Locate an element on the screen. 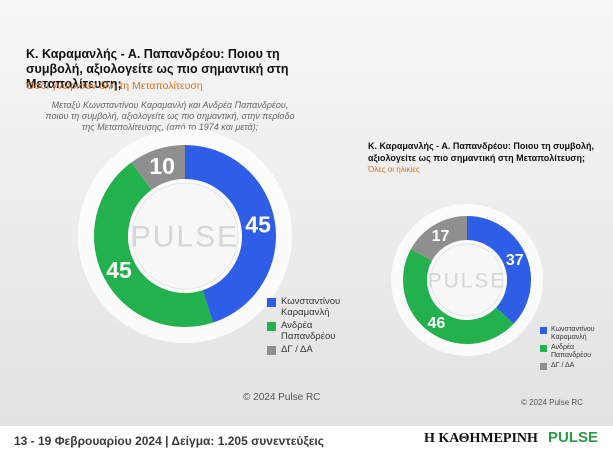 The image size is (613, 456). label-karamanlis: 45 is located at coordinates (258, 225).